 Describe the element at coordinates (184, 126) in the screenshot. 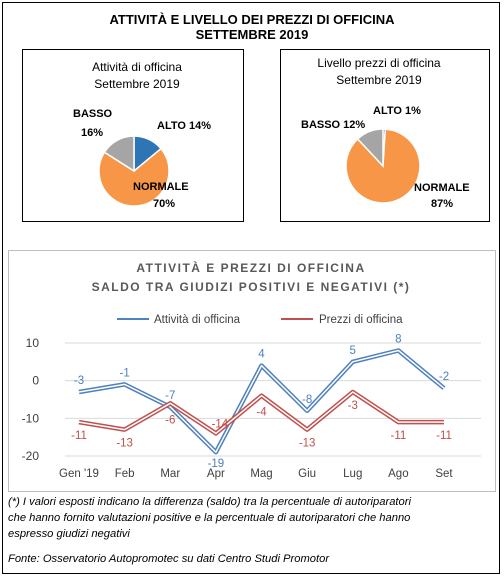

I see `pie1-label-alto: ALTO 14%` at that location.